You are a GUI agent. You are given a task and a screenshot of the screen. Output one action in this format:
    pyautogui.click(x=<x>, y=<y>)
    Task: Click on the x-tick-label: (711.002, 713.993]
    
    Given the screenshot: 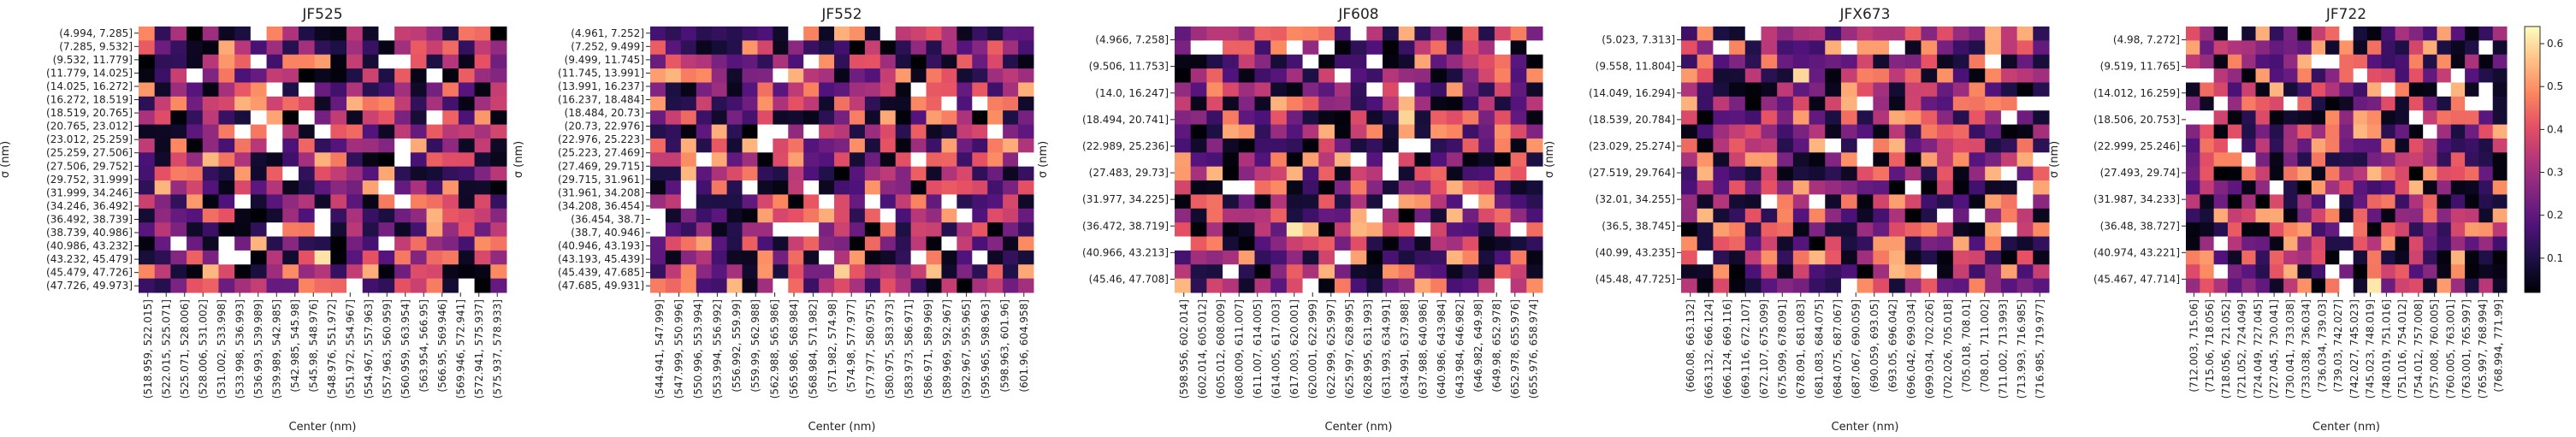 What is the action you would take?
    pyautogui.click(x=2003, y=349)
    